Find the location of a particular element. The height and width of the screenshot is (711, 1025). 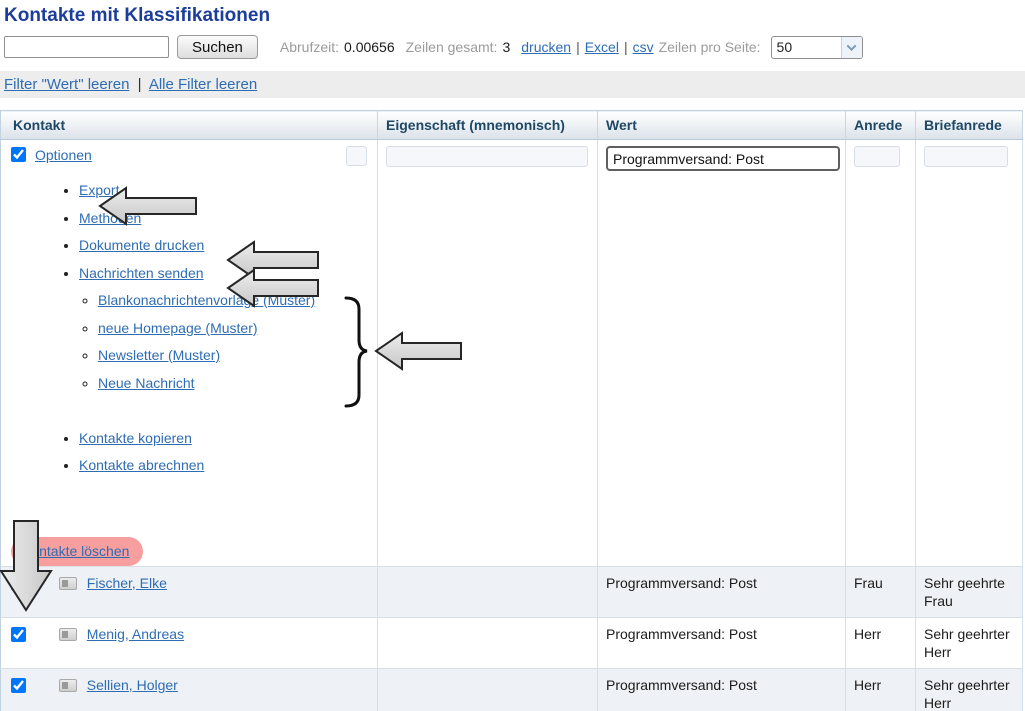

submenu-item: Newsletter (Muster) is located at coordinates (237, 360).